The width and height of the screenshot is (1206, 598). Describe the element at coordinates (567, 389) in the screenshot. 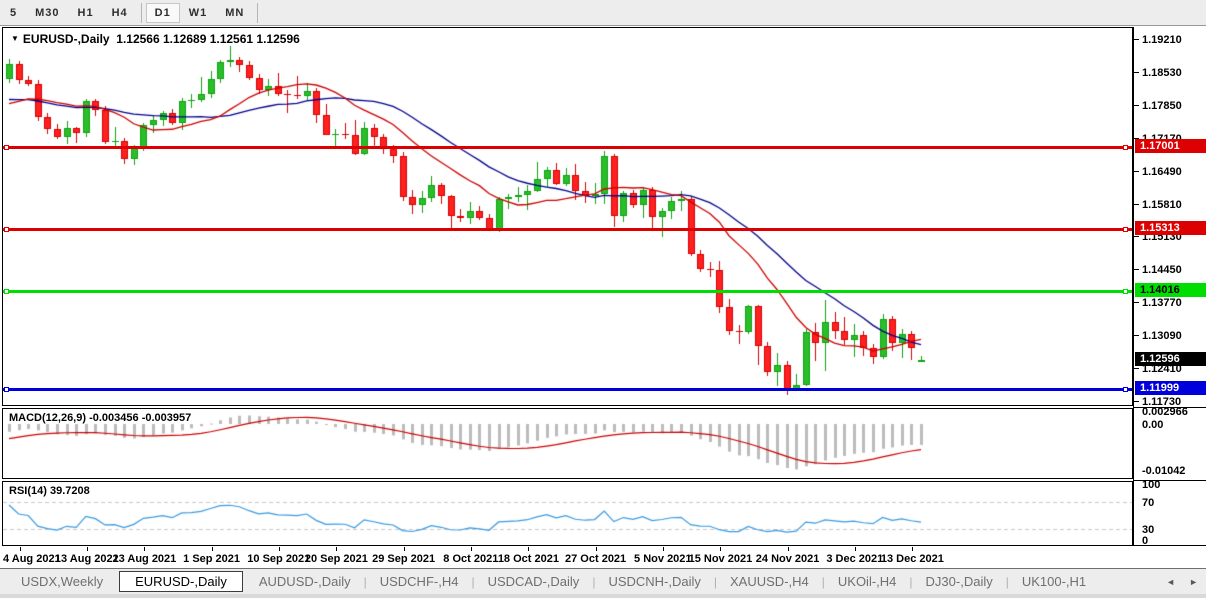

I see `horizontal-level-line-1.11999` at that location.